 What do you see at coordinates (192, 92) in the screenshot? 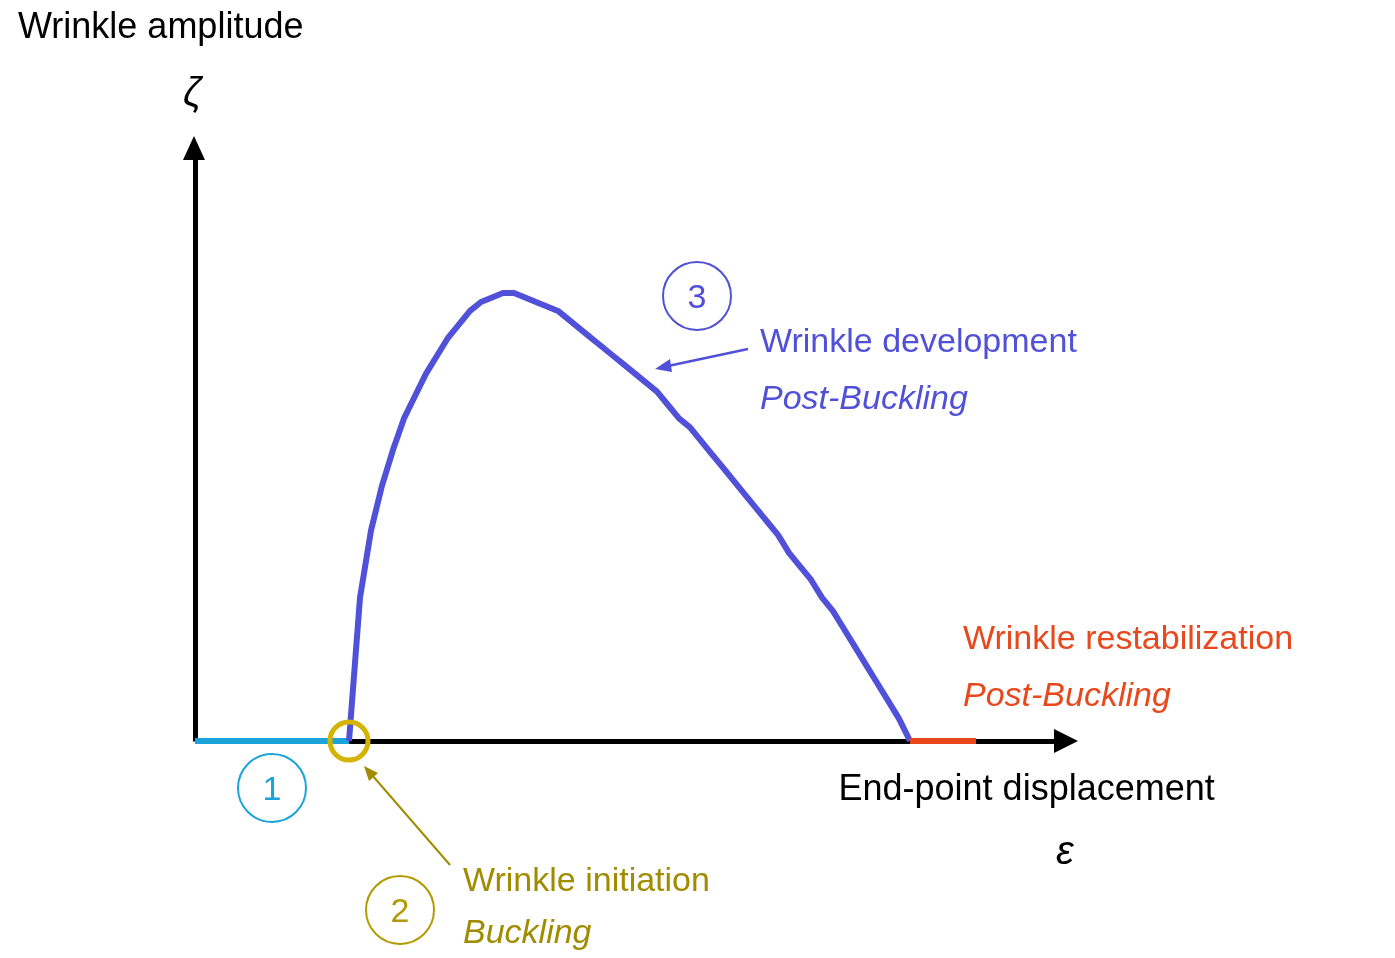
I see `text: ζ` at bounding box center [192, 92].